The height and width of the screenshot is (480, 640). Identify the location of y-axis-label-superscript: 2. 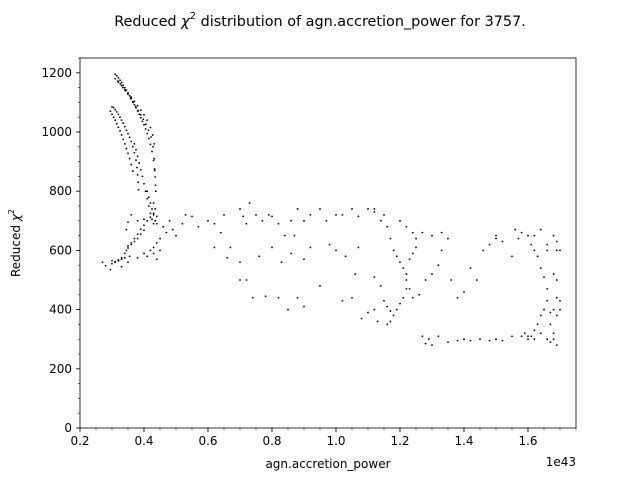
(11, 211).